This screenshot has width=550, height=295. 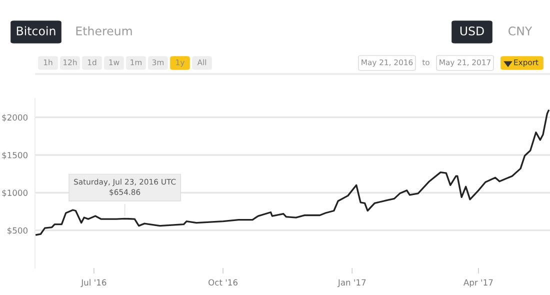 I want to click on text: CNY, so click(x=520, y=31).